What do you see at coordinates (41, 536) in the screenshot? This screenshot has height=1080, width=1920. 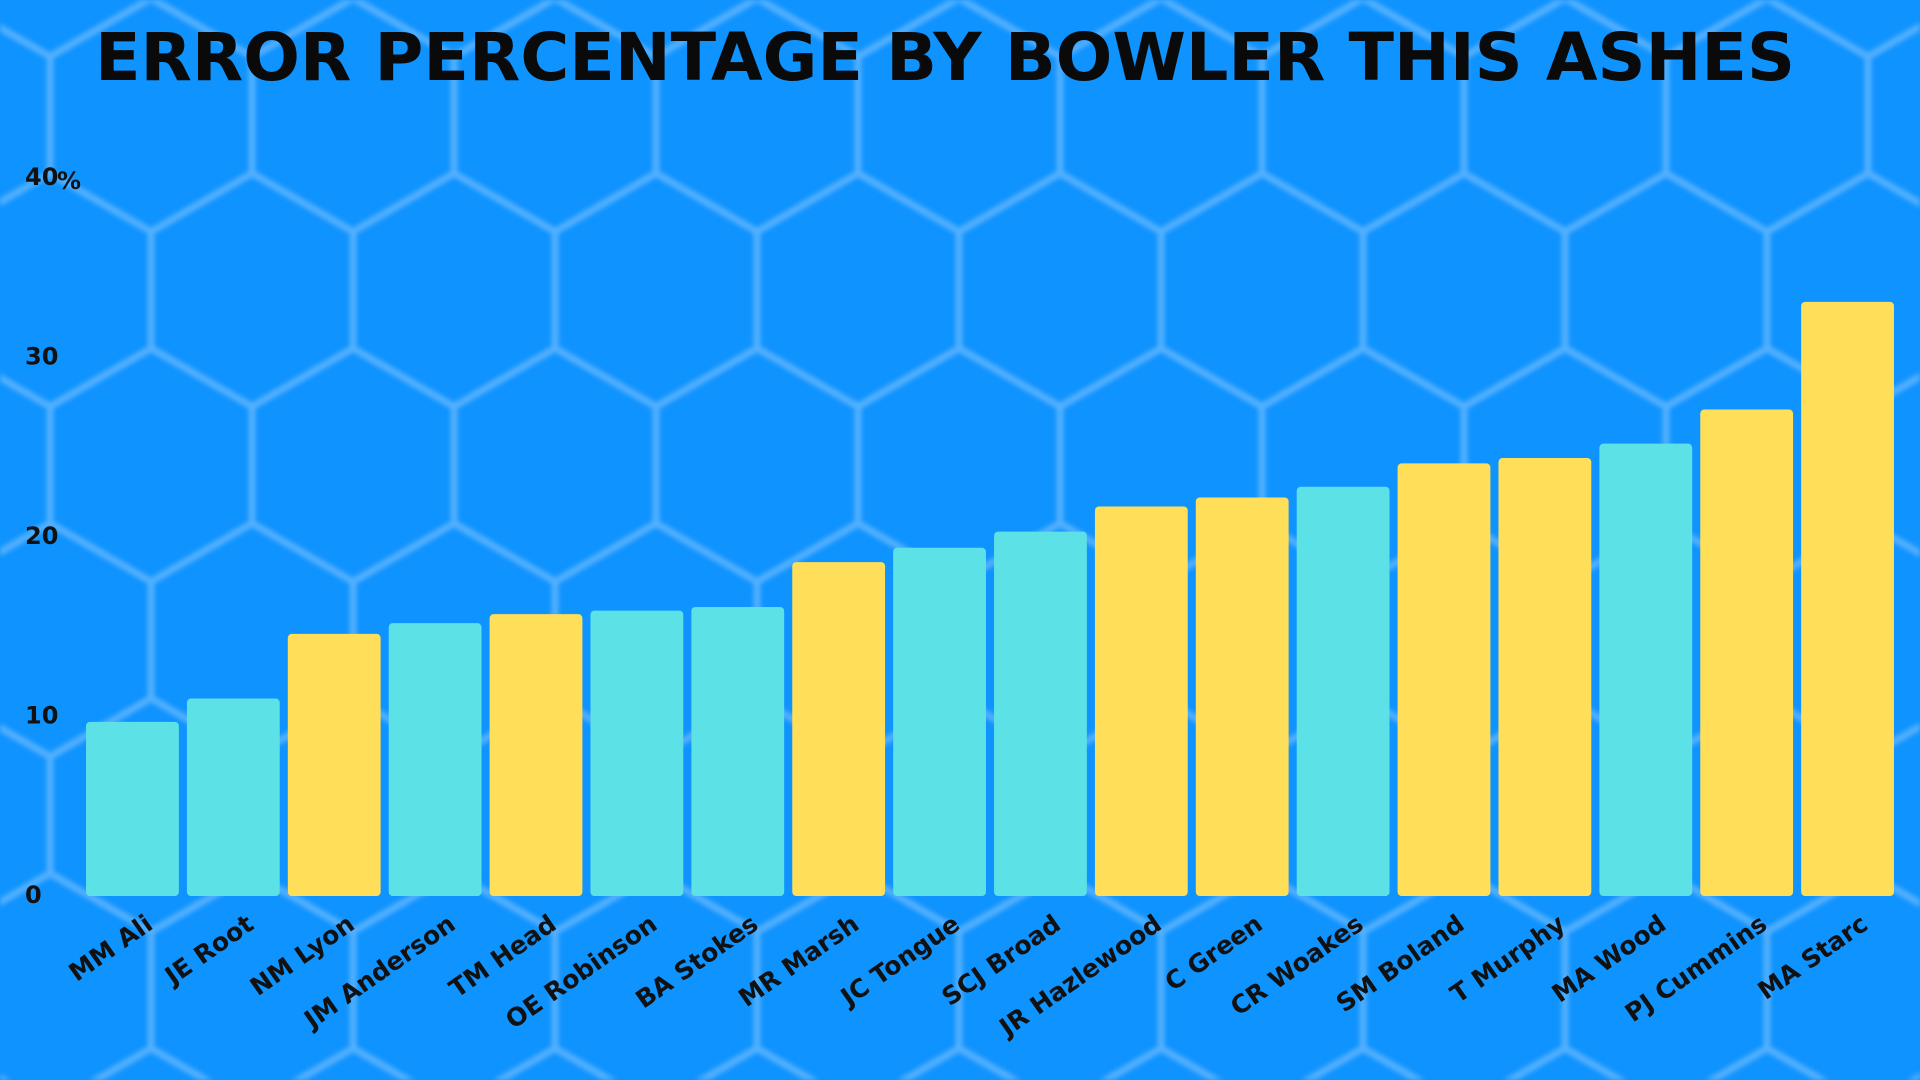 I see `y-tick-label: 20` at bounding box center [41, 536].